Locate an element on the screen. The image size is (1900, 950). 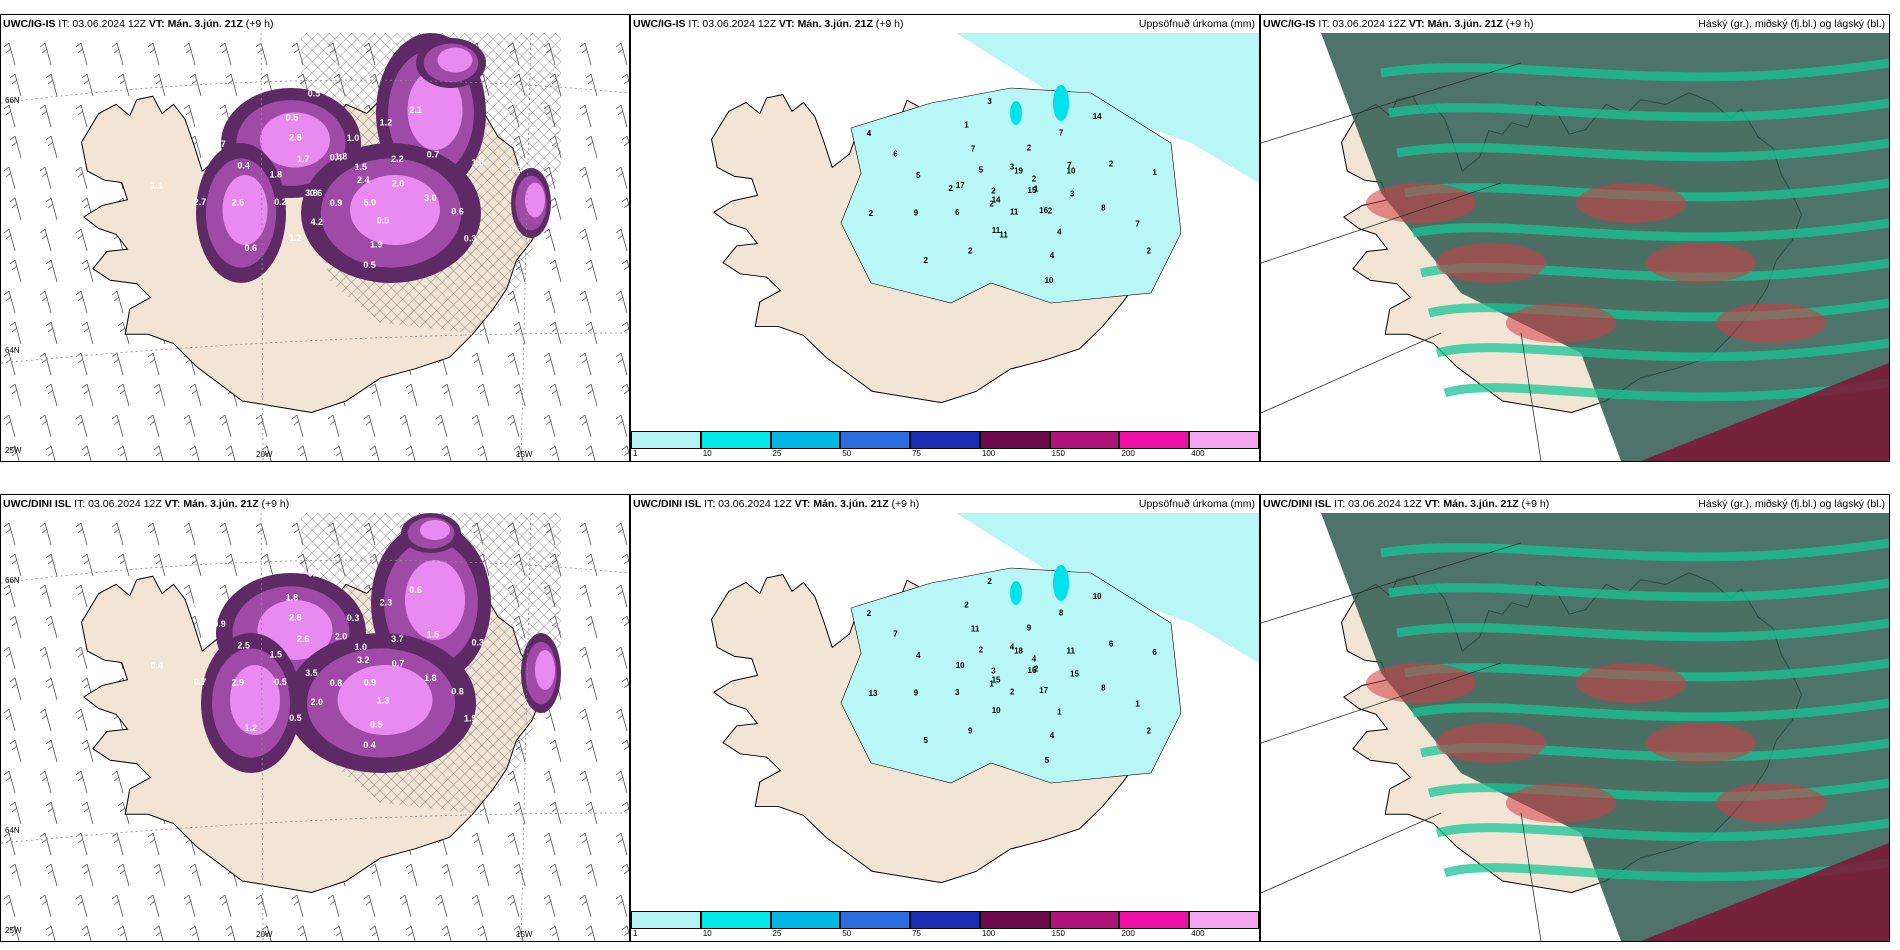
gust-value-label: 1.2 is located at coordinates (386, 123).